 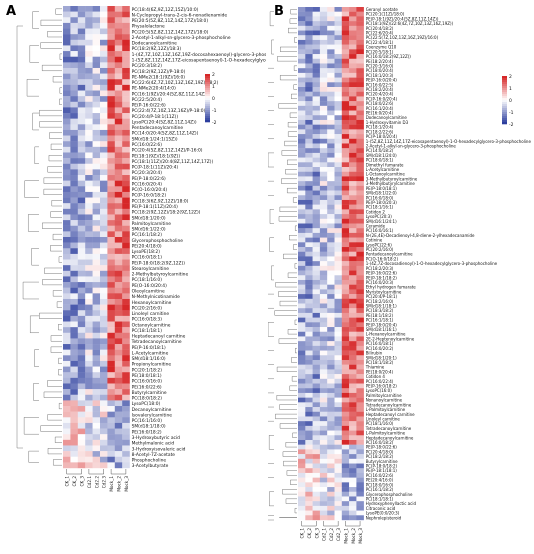 What do you see at coordinates (376, 211) in the screenshot?
I see `row-label: Cotidon 2` at bounding box center [376, 211].